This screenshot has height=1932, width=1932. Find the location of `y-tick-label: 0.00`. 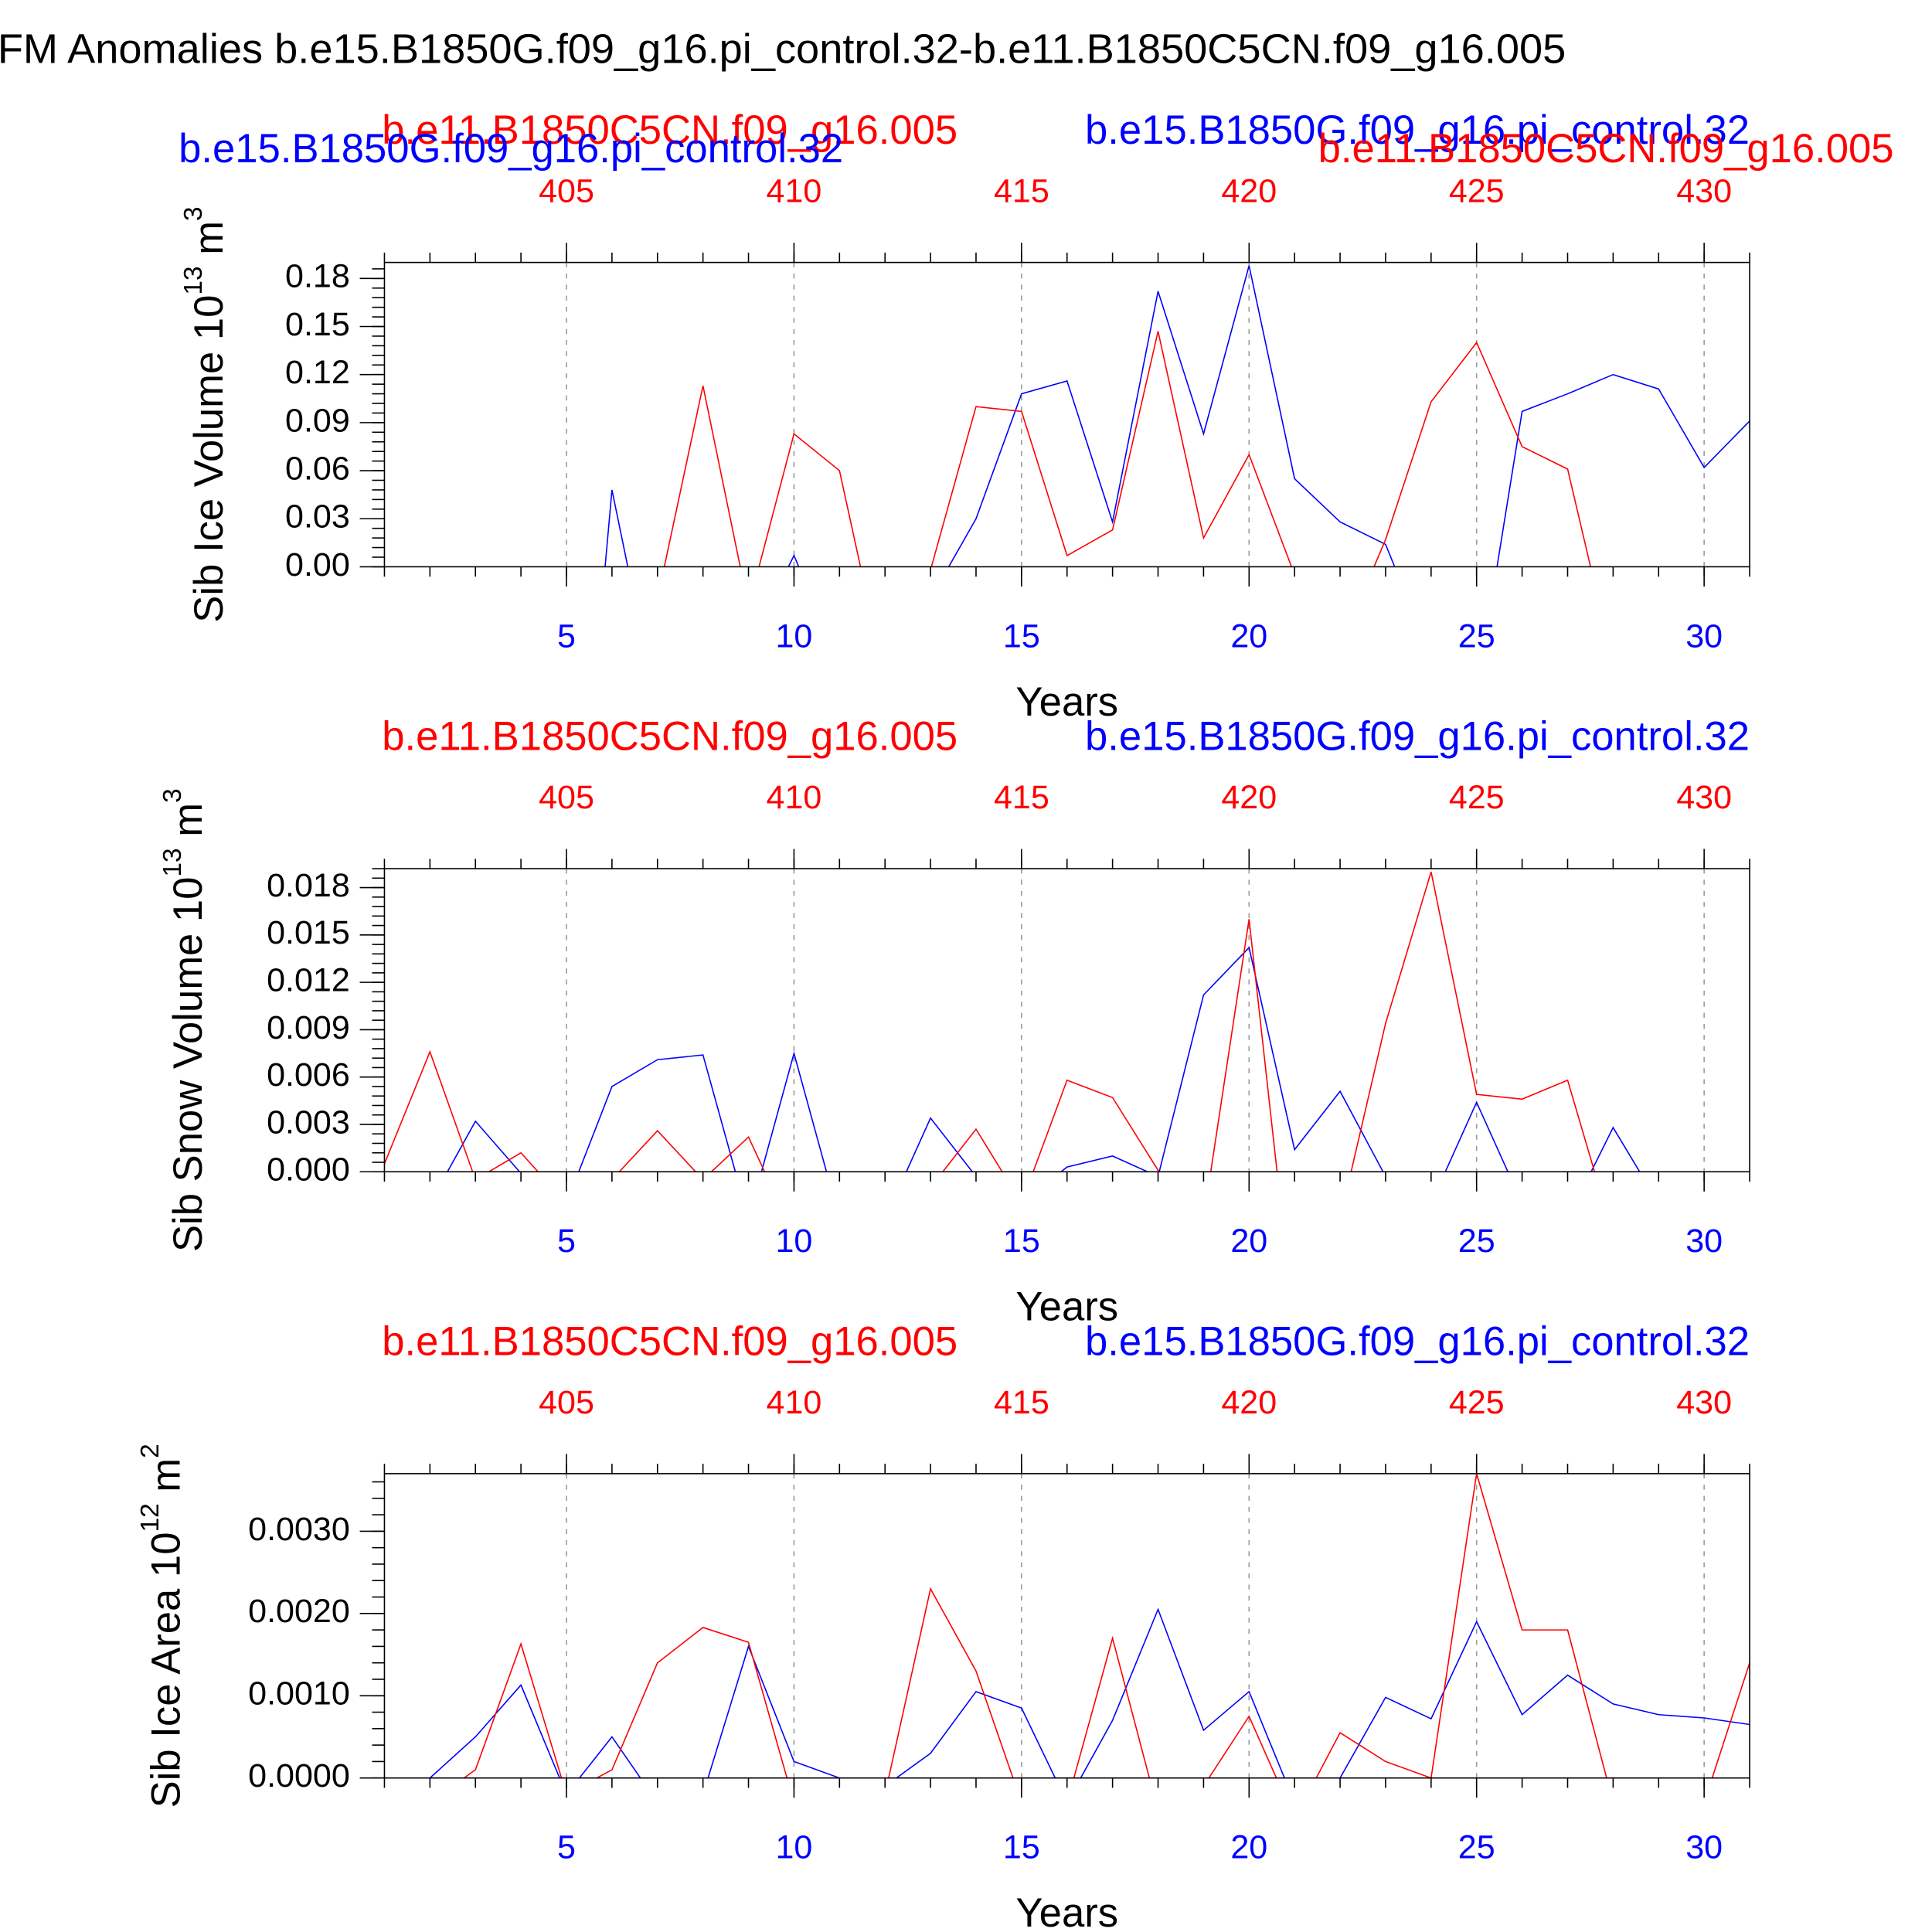

y-tick-label: 0.00 is located at coordinates (317, 564).